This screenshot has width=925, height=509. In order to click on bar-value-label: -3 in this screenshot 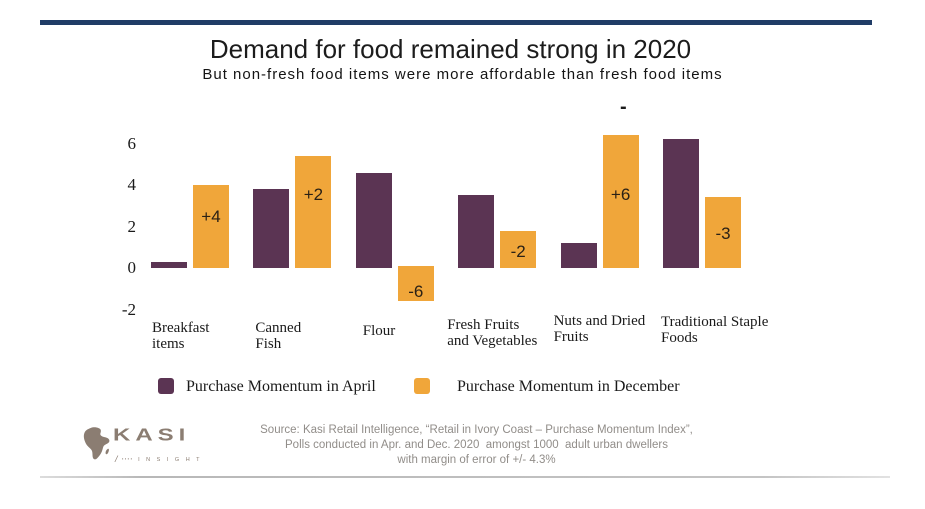, I will do `click(723, 233)`.